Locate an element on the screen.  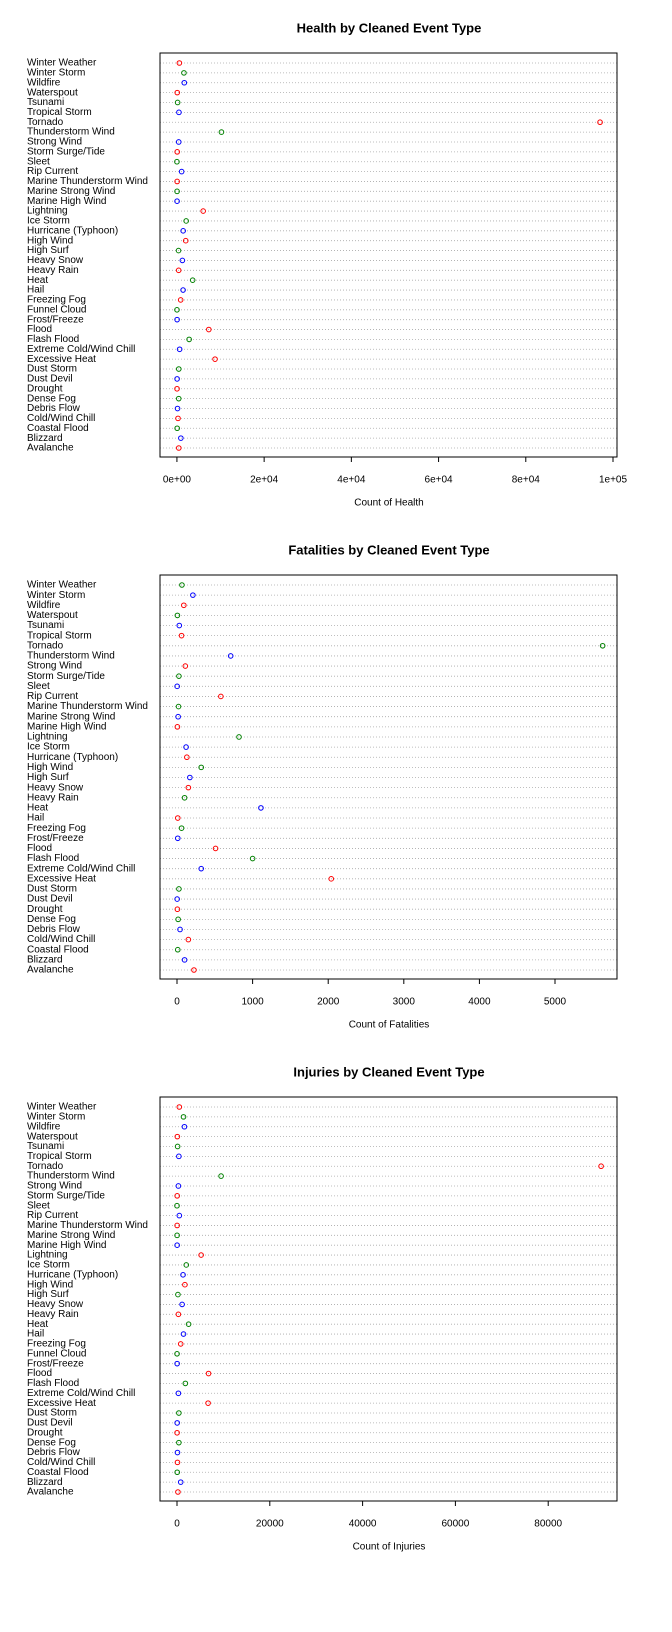
category-label: Avalanche is located at coordinates (50, 448).